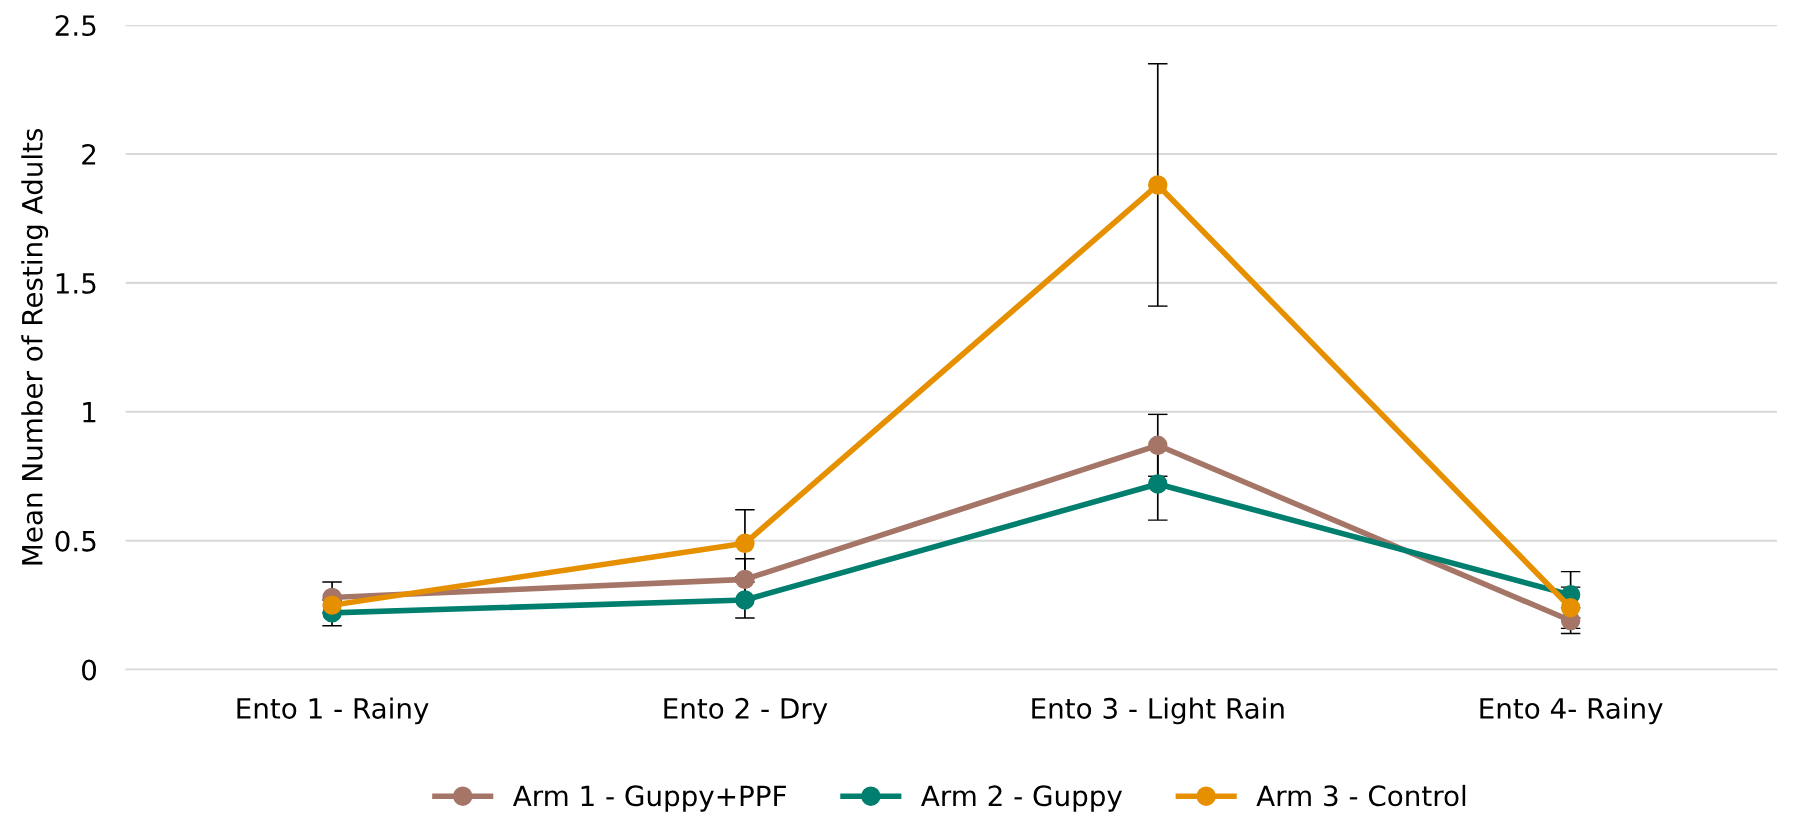 This screenshot has width=1795, height=837. I want to click on legend-label: Arm 3 - Control, so click(1361, 795).